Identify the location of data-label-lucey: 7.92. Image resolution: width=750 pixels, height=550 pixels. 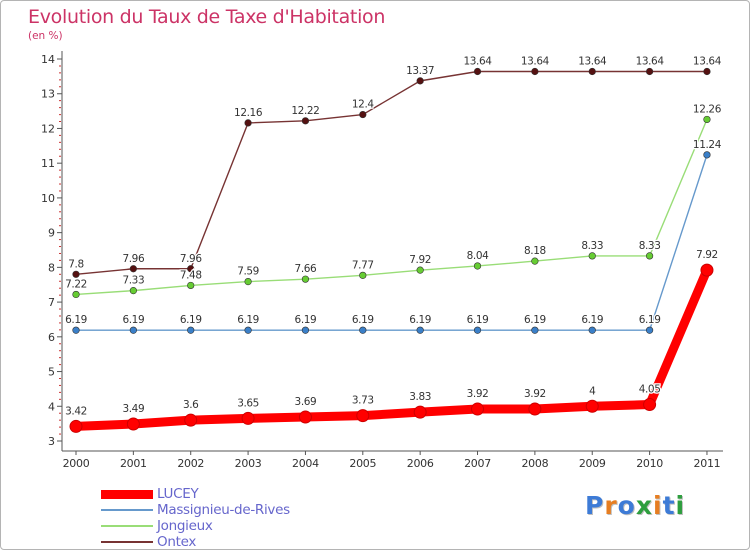
(707, 255).